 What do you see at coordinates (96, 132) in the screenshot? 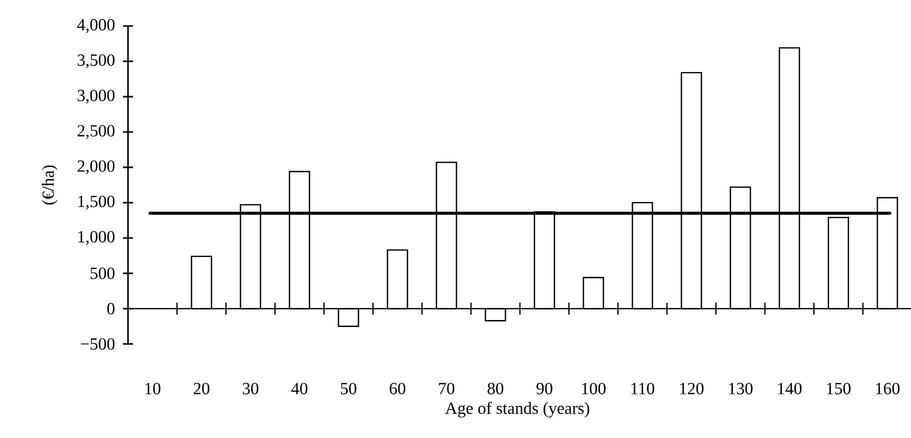
I see `y-tick-label: 2,500` at bounding box center [96, 132].